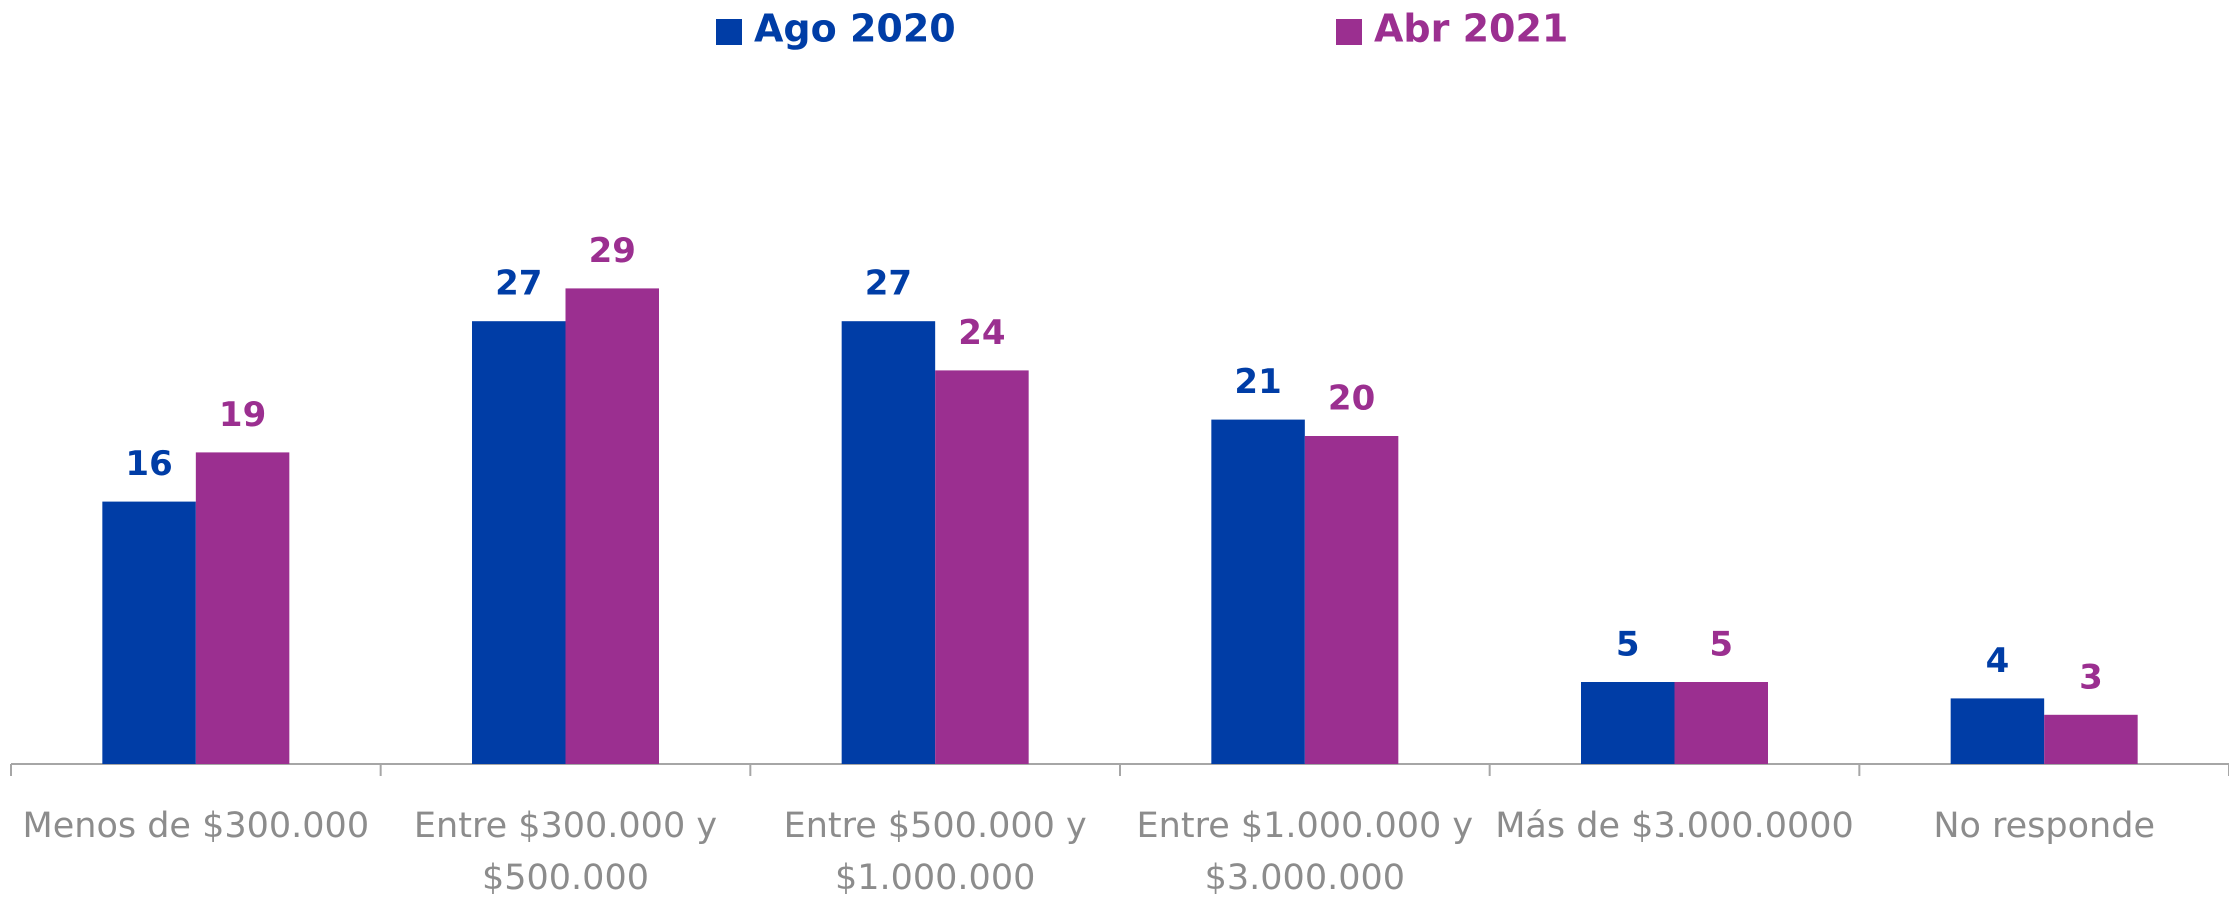 This screenshot has width=2229, height=904. I want to click on data-label: 3, so click(2091, 677).